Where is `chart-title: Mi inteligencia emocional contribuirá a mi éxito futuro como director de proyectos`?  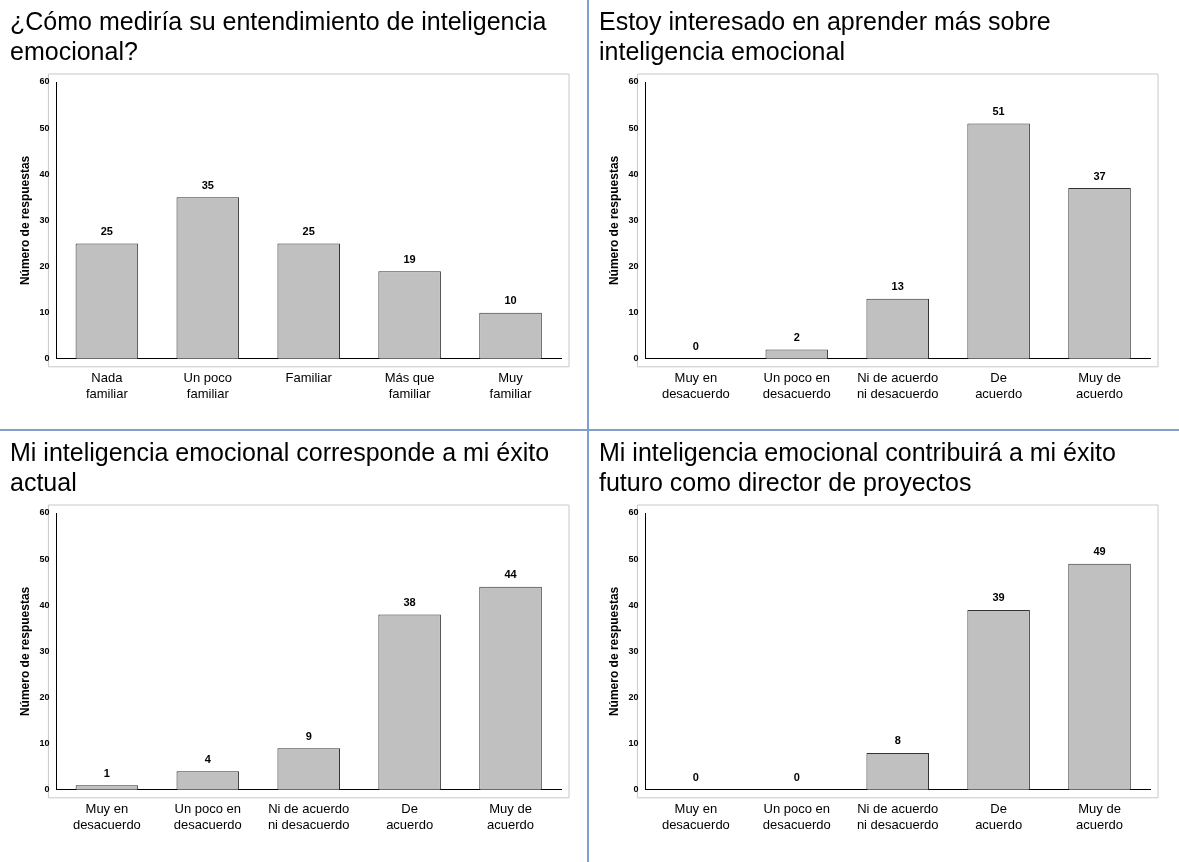
chart-title: Mi inteligencia emocional contribuirá a mi éxito futuro como director de proyectos is located at coordinates (858, 467).